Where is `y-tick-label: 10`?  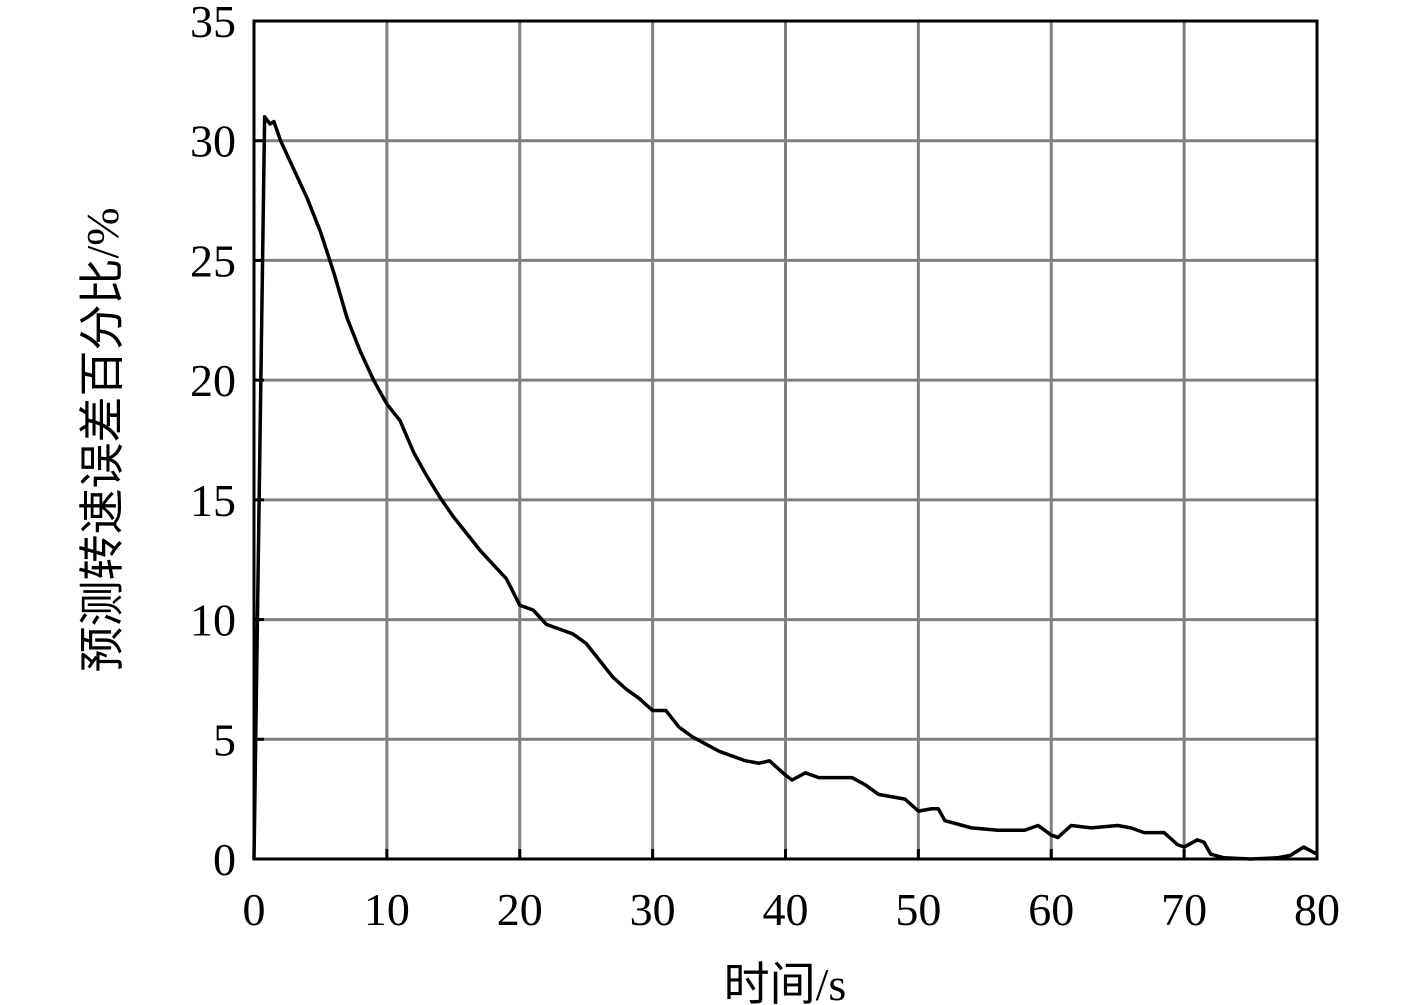 y-tick-label: 10 is located at coordinates (213, 620).